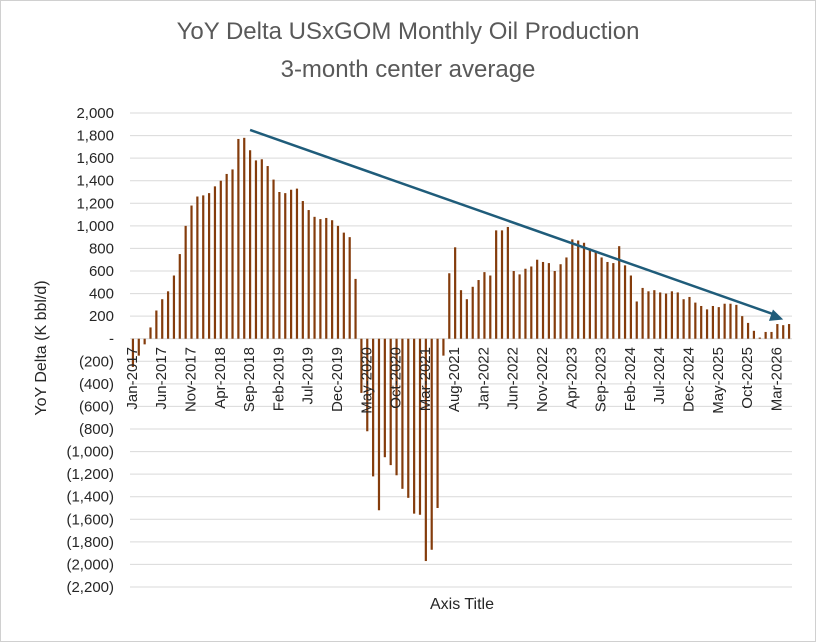 Image resolution: width=816 pixels, height=642 pixels. What do you see at coordinates (96, 384) in the screenshot?
I see `y-tick-label: (400)` at bounding box center [96, 384].